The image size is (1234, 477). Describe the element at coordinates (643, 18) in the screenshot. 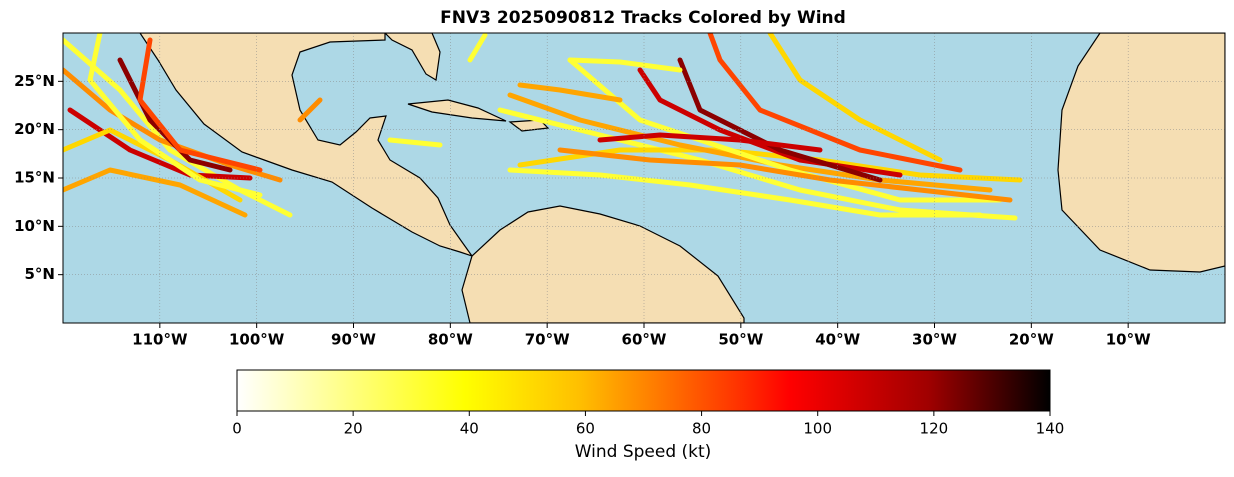

I see `chart-title: FNV3 2025090812 Tracks Colored by Wind` at that location.